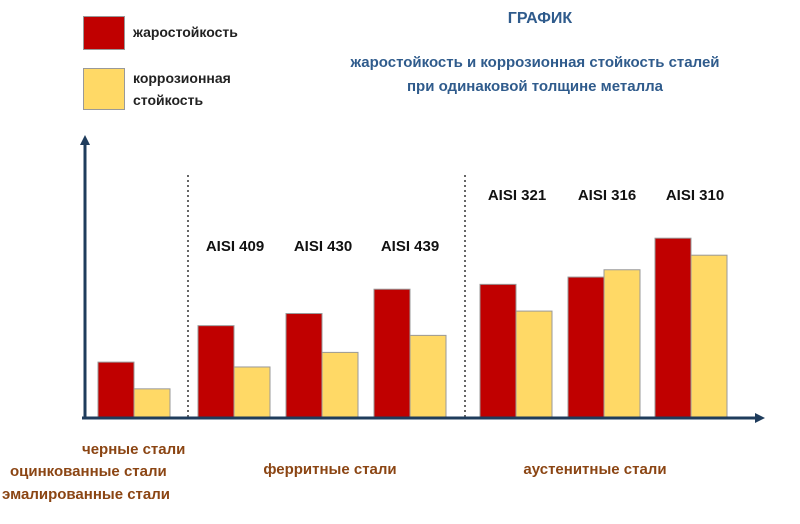  What do you see at coordinates (86, 494) in the screenshot?
I see `group-label-enameled-steel: эмалированные стали` at bounding box center [86, 494].